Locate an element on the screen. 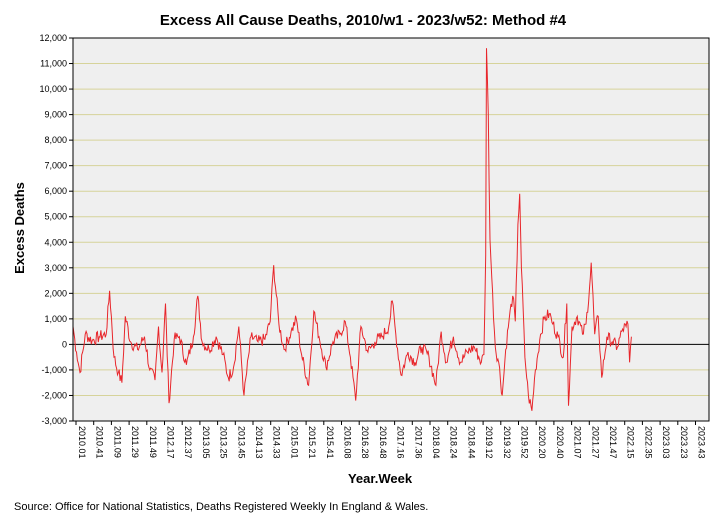 This screenshot has width=726, height=525. y-axis-label: Excess Deaths is located at coordinates (19, 228).